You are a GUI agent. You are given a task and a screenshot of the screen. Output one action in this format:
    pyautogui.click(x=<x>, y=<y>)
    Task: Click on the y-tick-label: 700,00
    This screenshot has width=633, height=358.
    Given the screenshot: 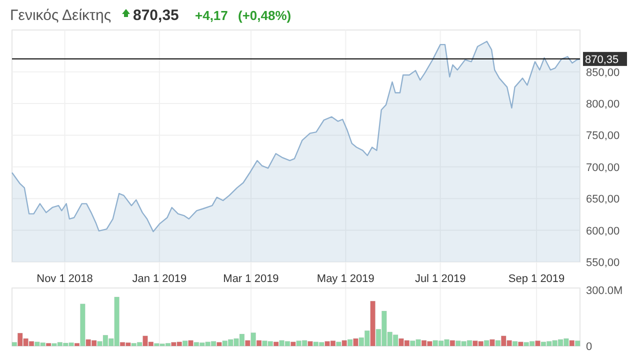 What is the action you would take?
    pyautogui.click(x=603, y=168)
    